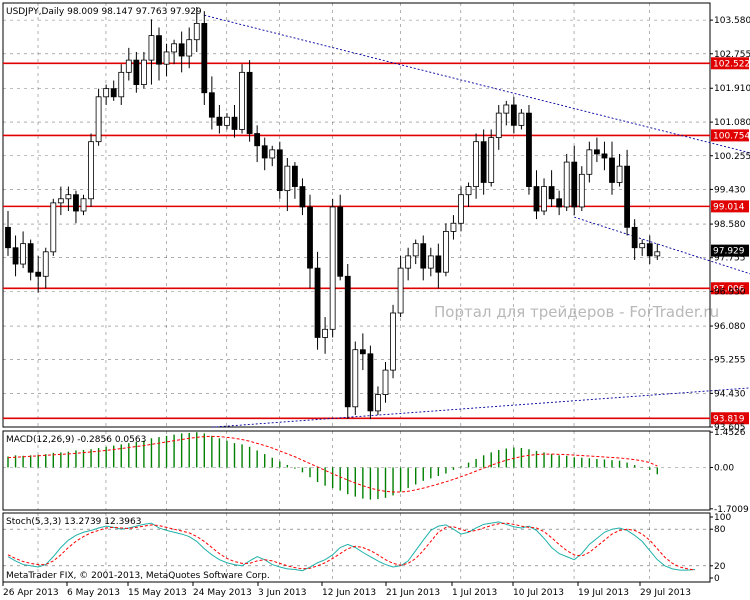  I want to click on date-tick-label: 21 Jun 2013, so click(413, 593).